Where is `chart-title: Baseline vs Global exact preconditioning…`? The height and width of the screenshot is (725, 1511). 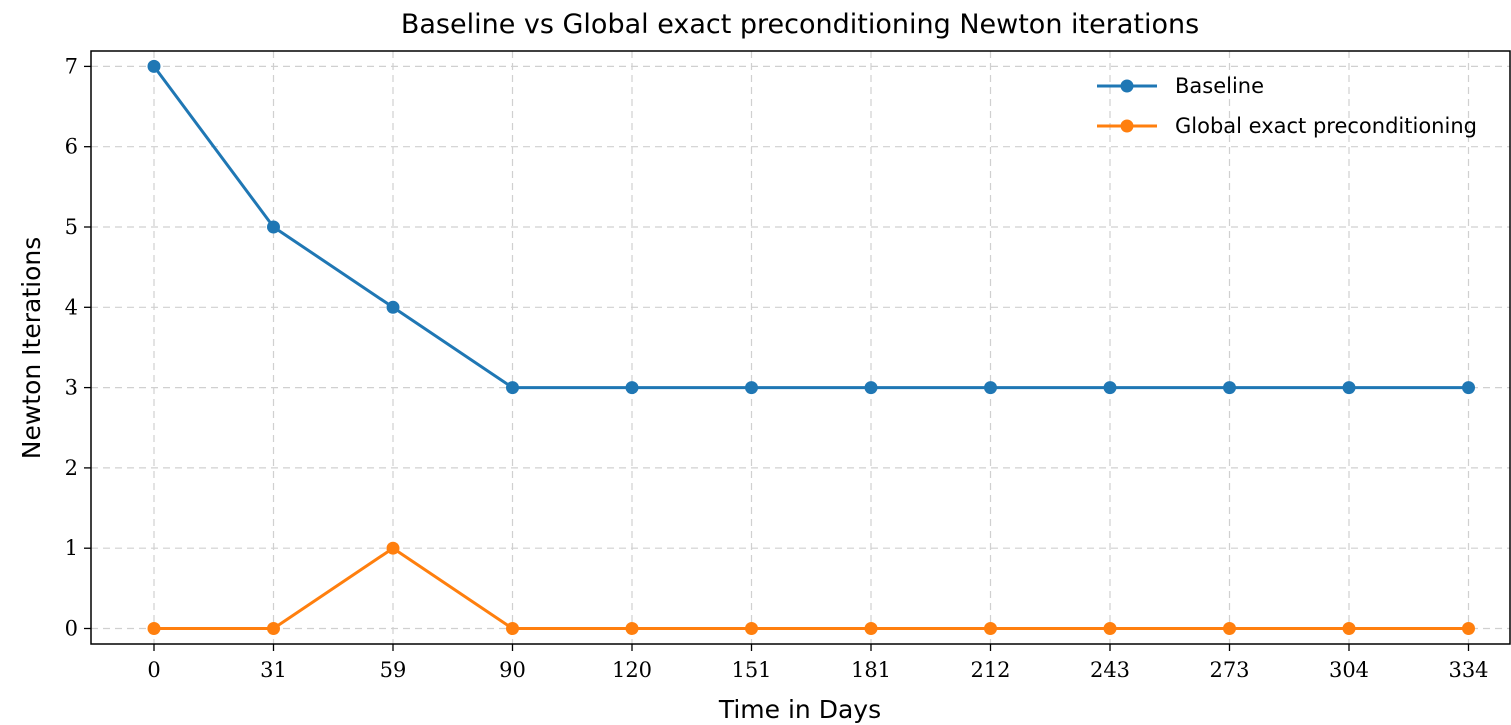 chart-title: Baseline vs Global exact preconditioning… is located at coordinates (800, 24).